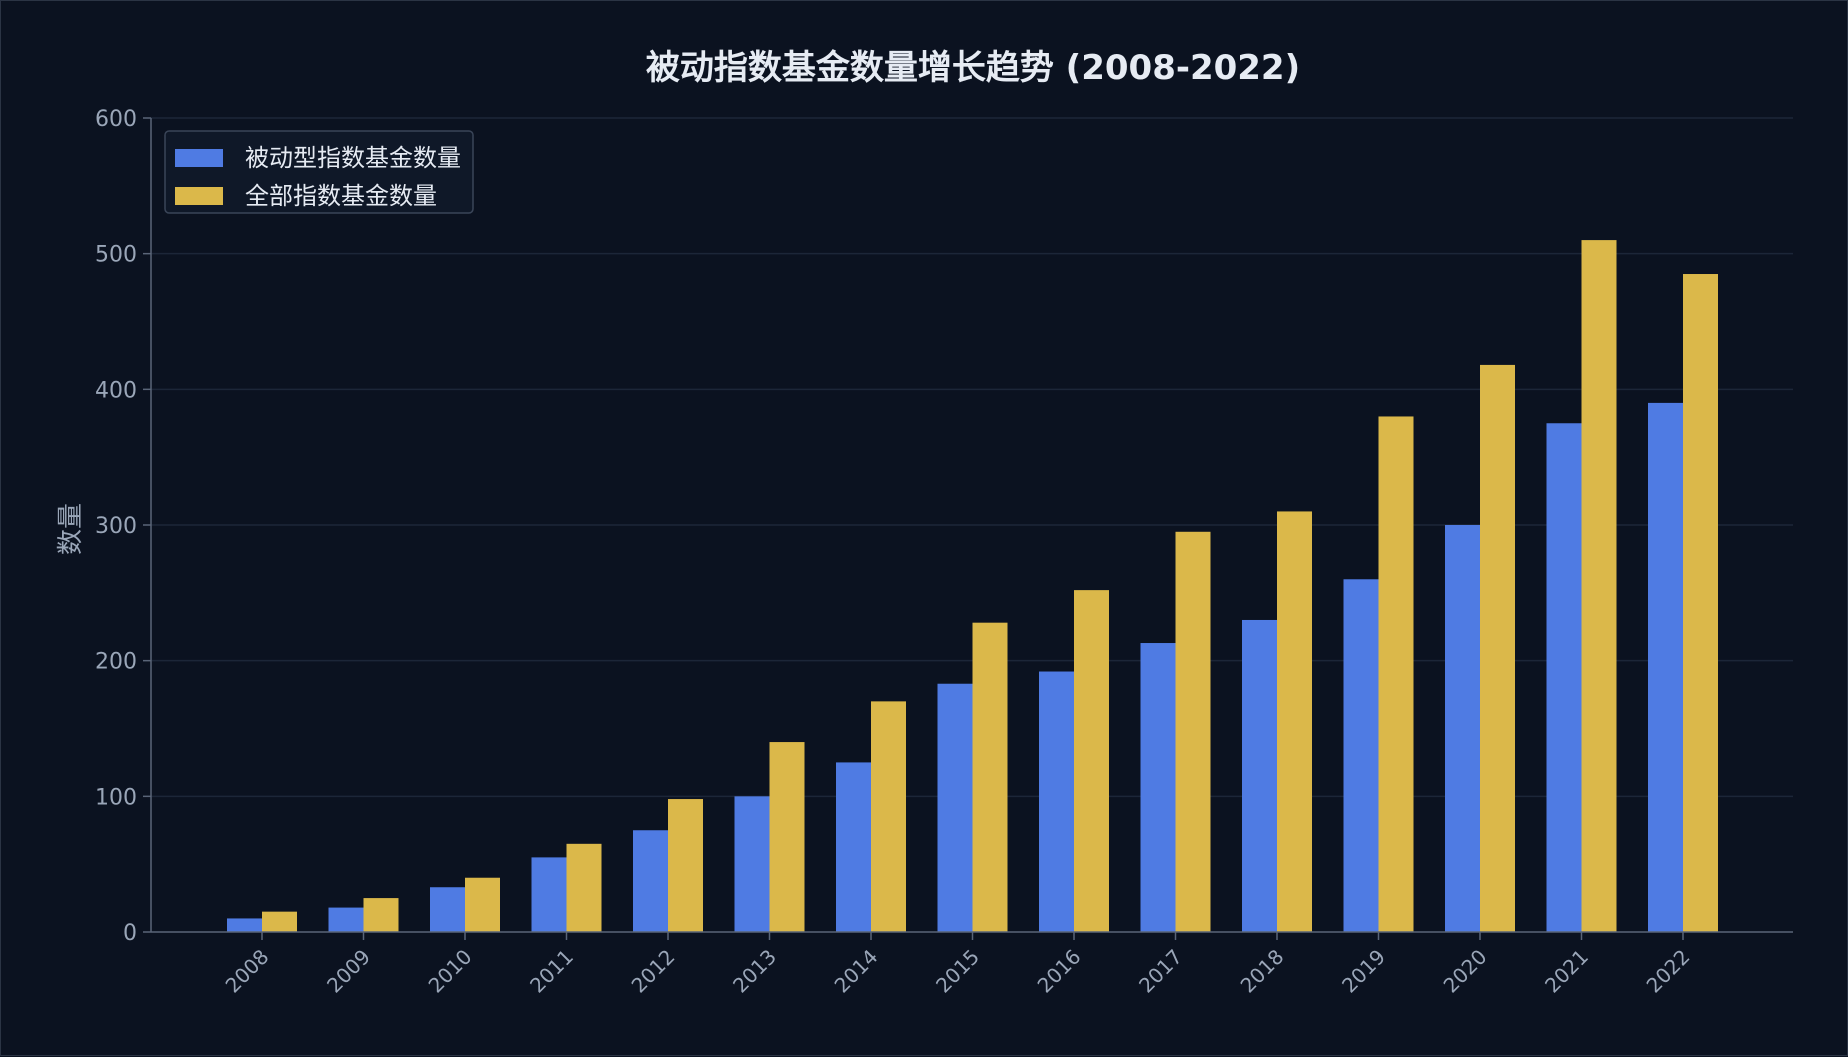 The image size is (1848, 1057). What do you see at coordinates (685, 865) in the screenshot?
I see `bar-total-2012` at bounding box center [685, 865].